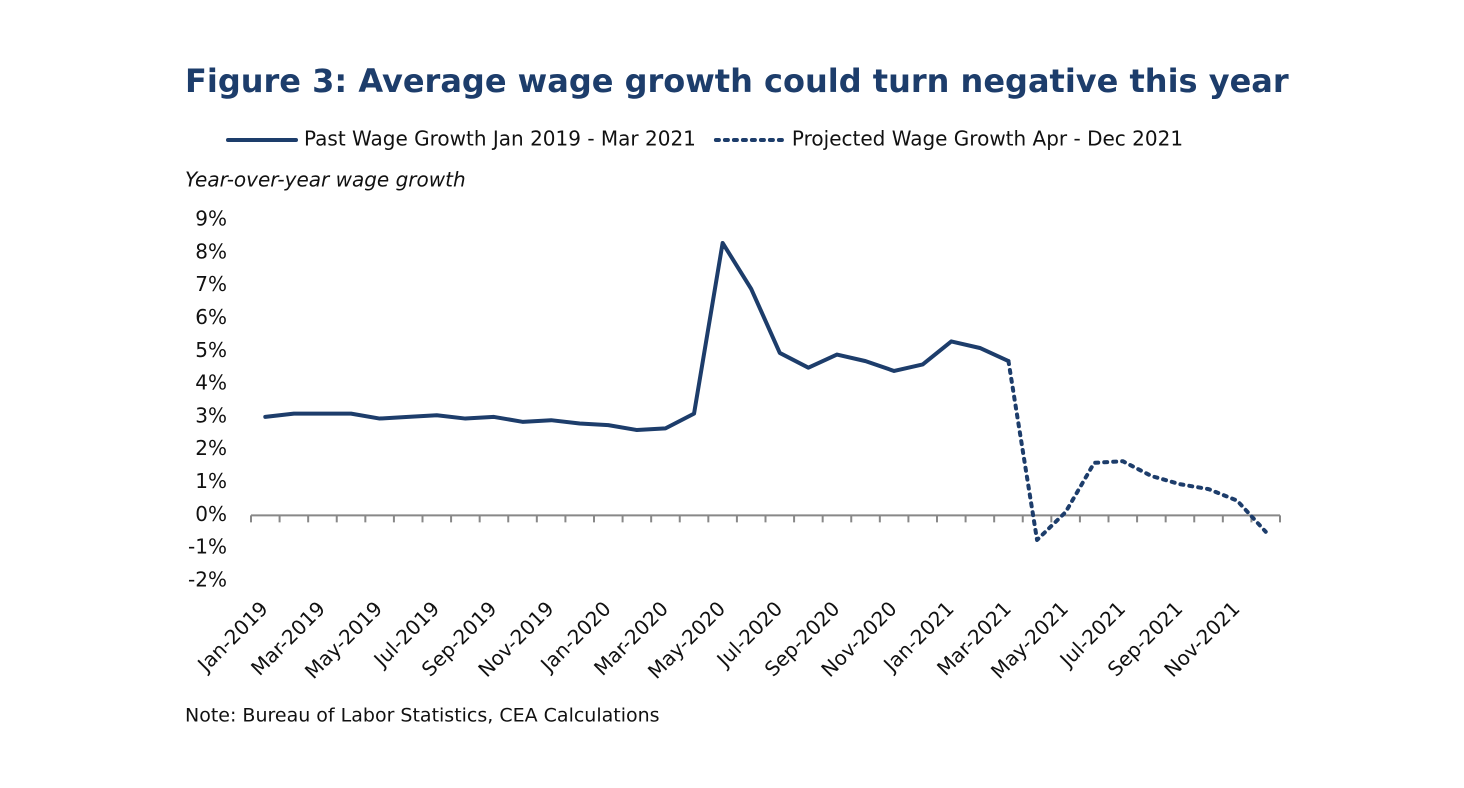 The height and width of the screenshot is (788, 1464). What do you see at coordinates (207, 580) in the screenshot?
I see `y-tick-label: -2%` at bounding box center [207, 580].